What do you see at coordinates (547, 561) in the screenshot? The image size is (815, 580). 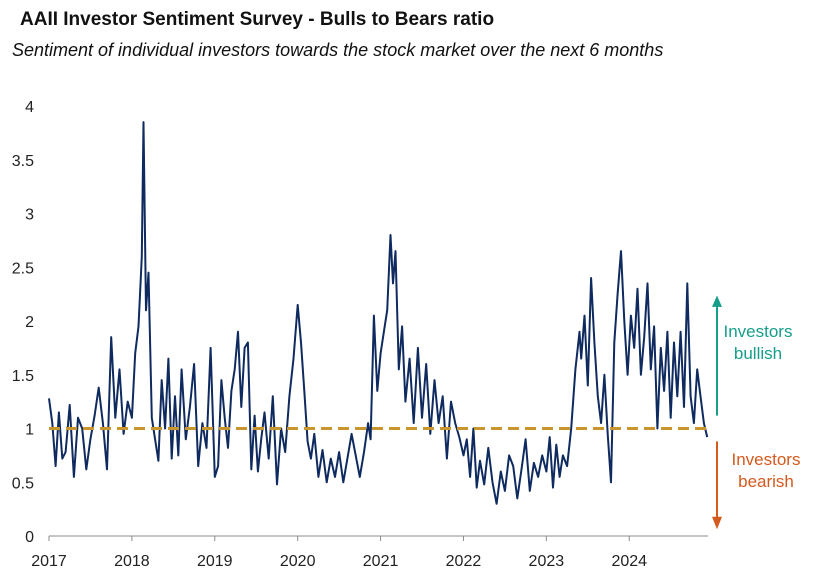 I see `x-tick-label: 2023` at bounding box center [547, 561].